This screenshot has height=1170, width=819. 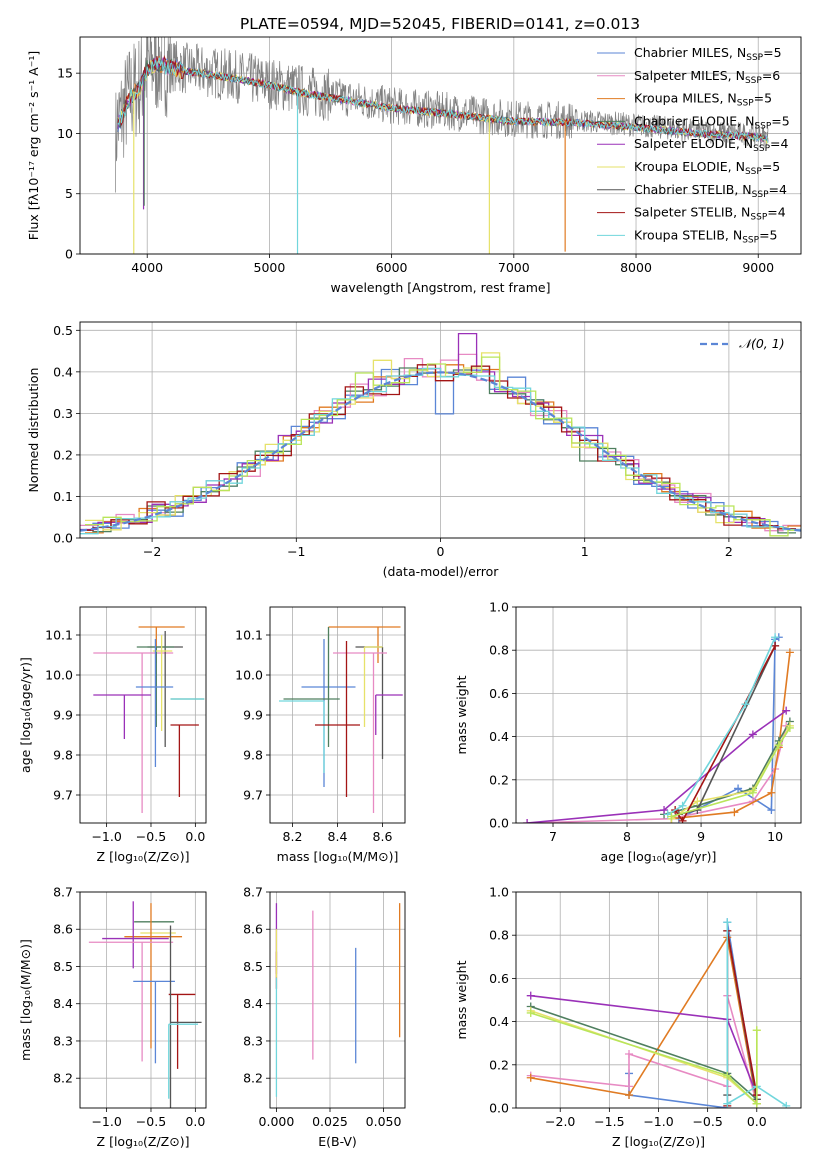 I want to click on mass_vs_Z-xtick-label: −1.0, so click(x=106, y=1121).